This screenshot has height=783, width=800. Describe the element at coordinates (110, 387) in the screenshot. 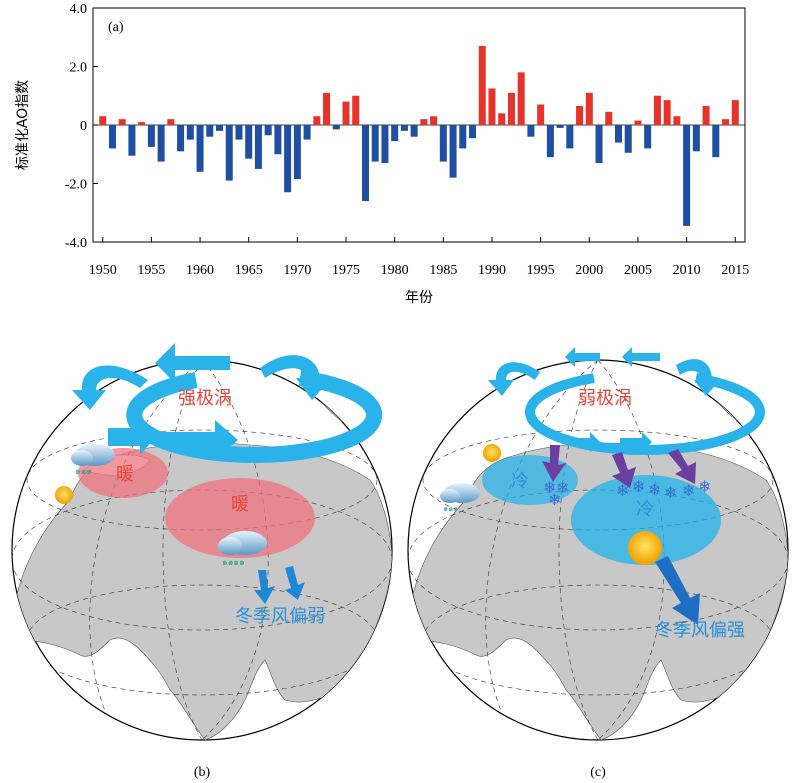

I see `curved-arrow-left-b` at that location.